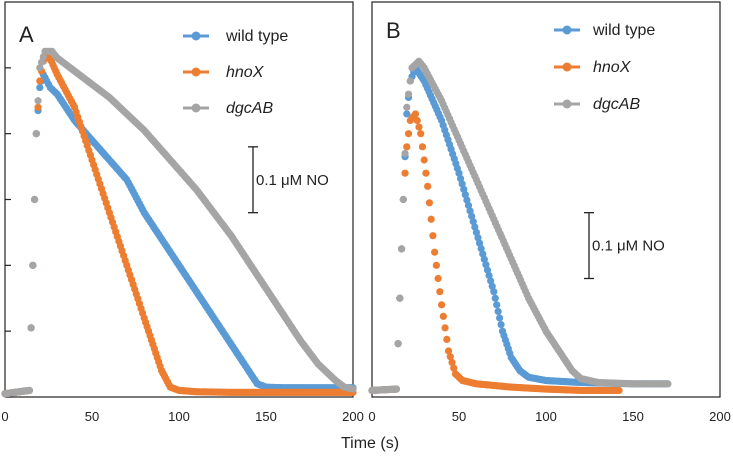 The height and width of the screenshot is (456, 733). Describe the element at coordinates (26, 34) in the screenshot. I see `panel-letter: A` at that location.